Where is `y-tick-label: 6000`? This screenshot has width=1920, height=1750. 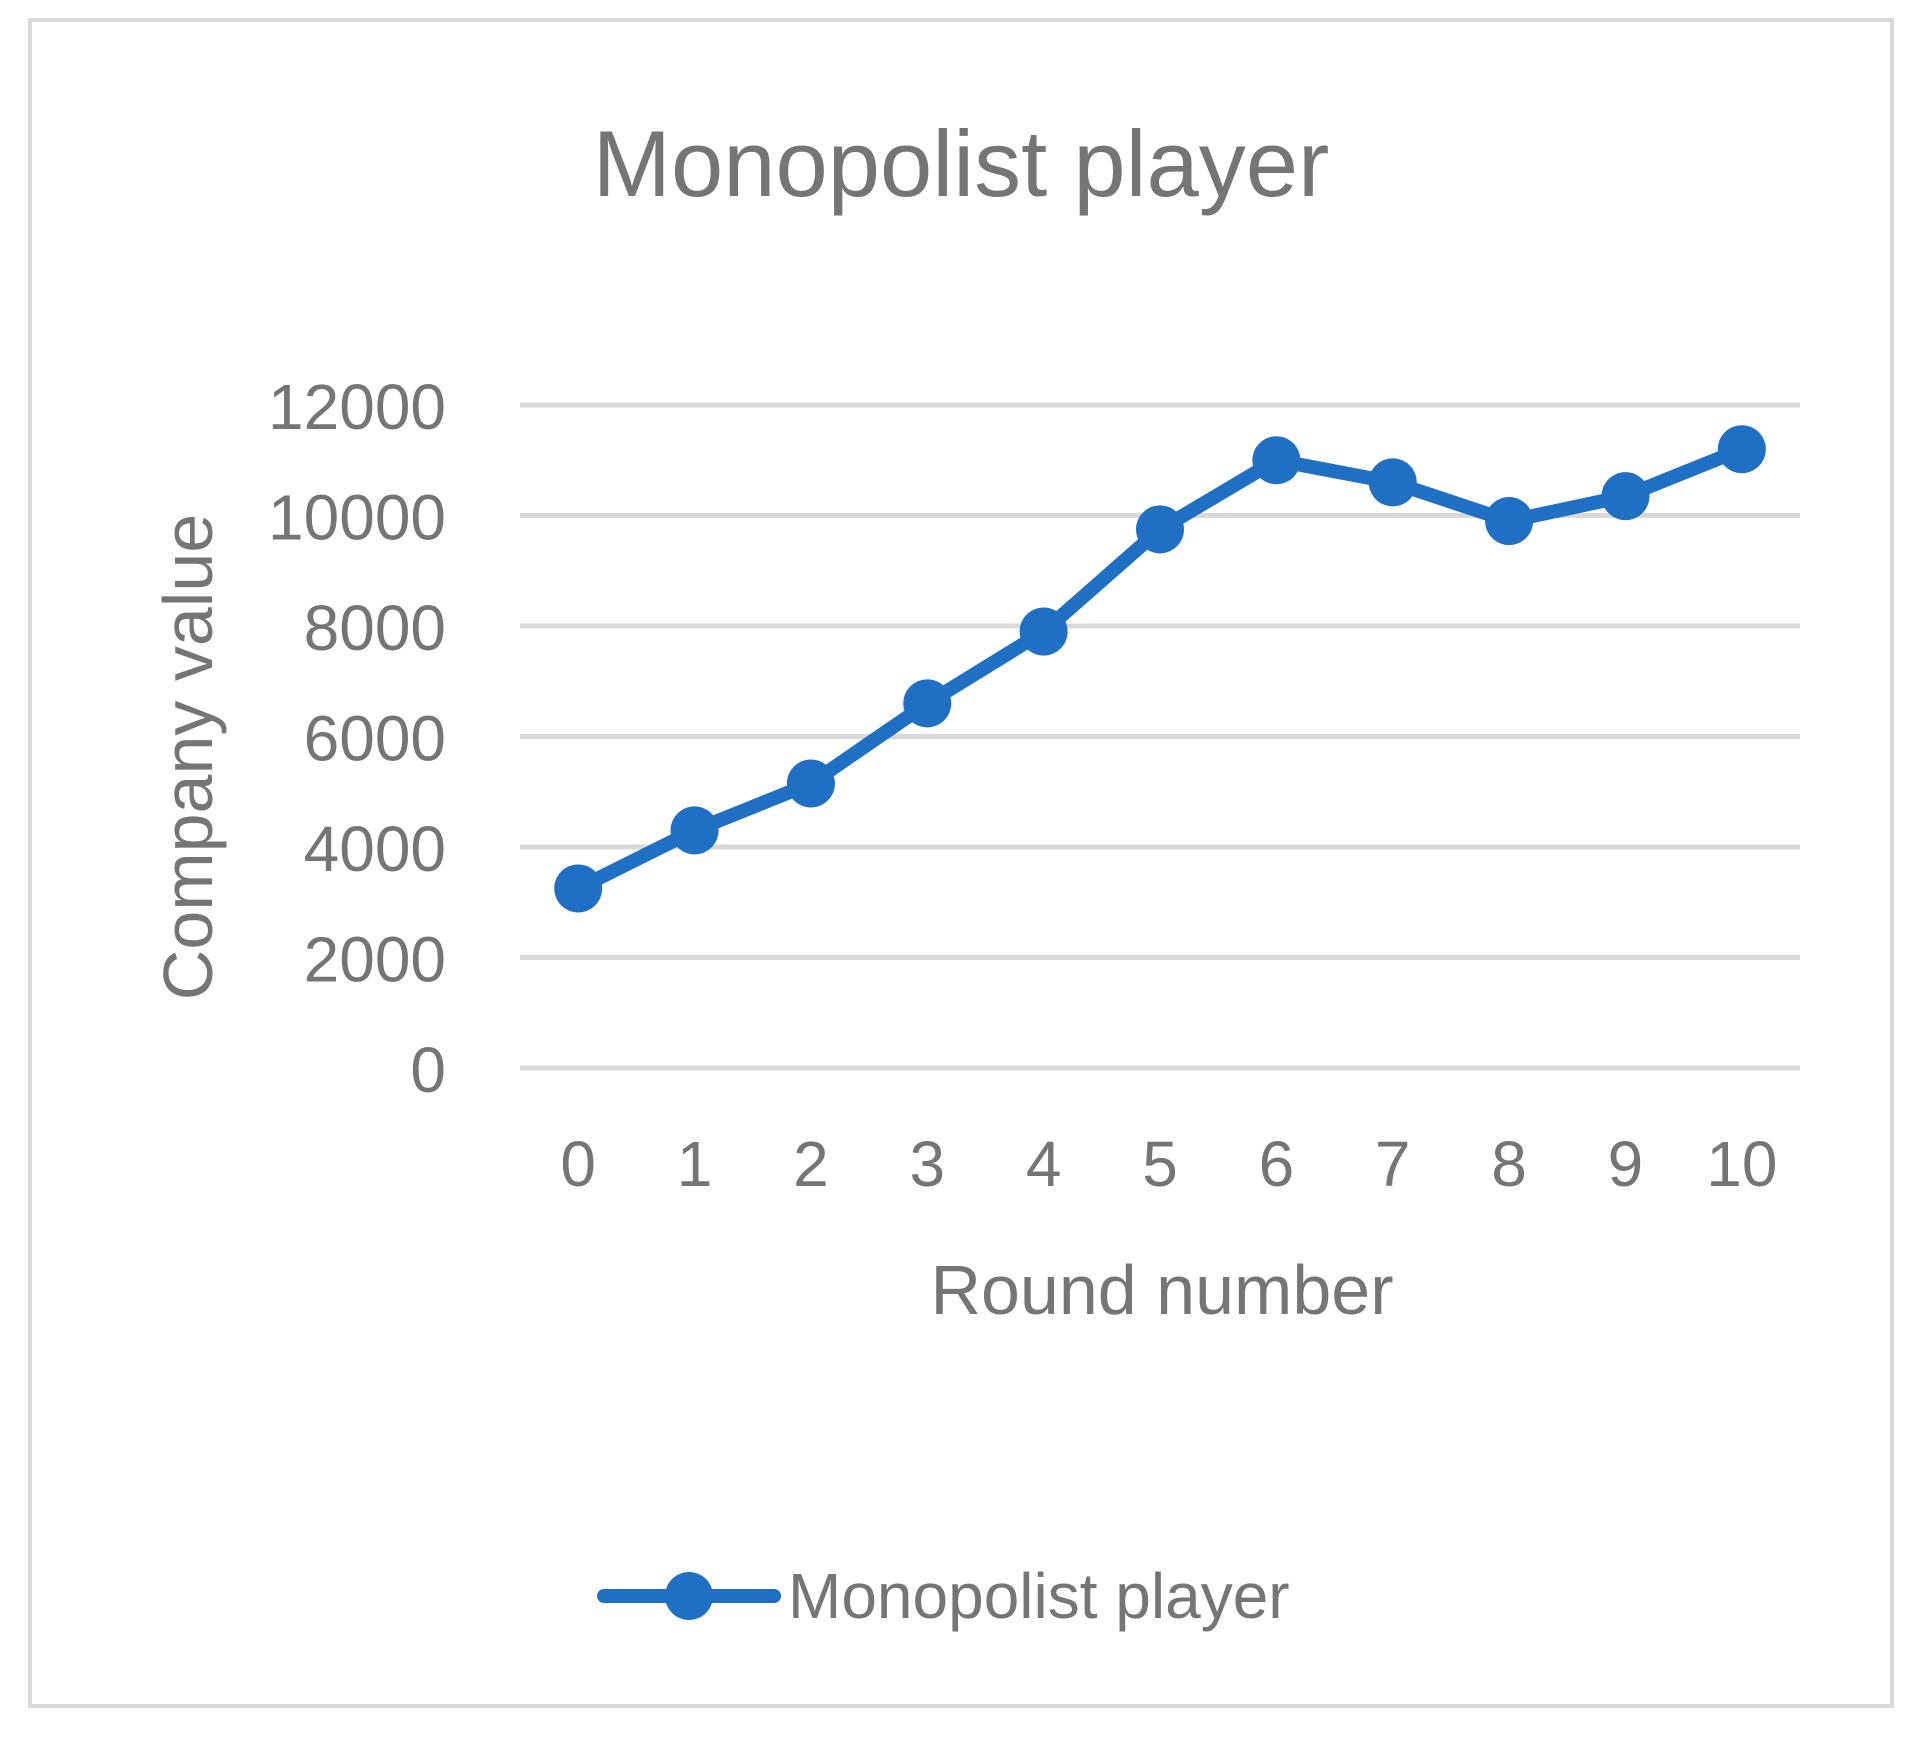
y-tick-label: 6000 is located at coordinates (375, 739).